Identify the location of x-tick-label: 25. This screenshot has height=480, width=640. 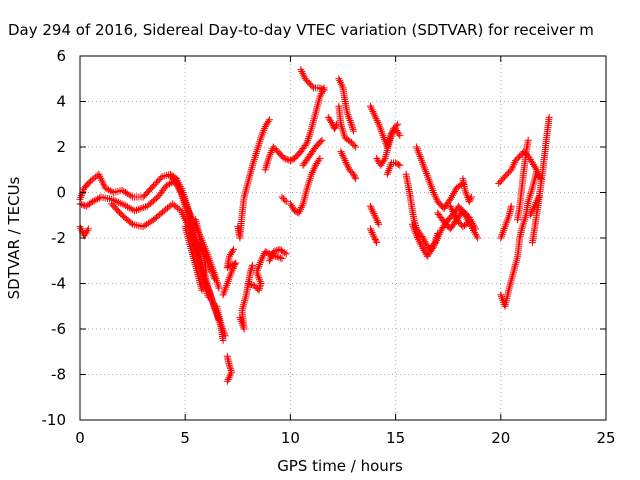
(605, 438).